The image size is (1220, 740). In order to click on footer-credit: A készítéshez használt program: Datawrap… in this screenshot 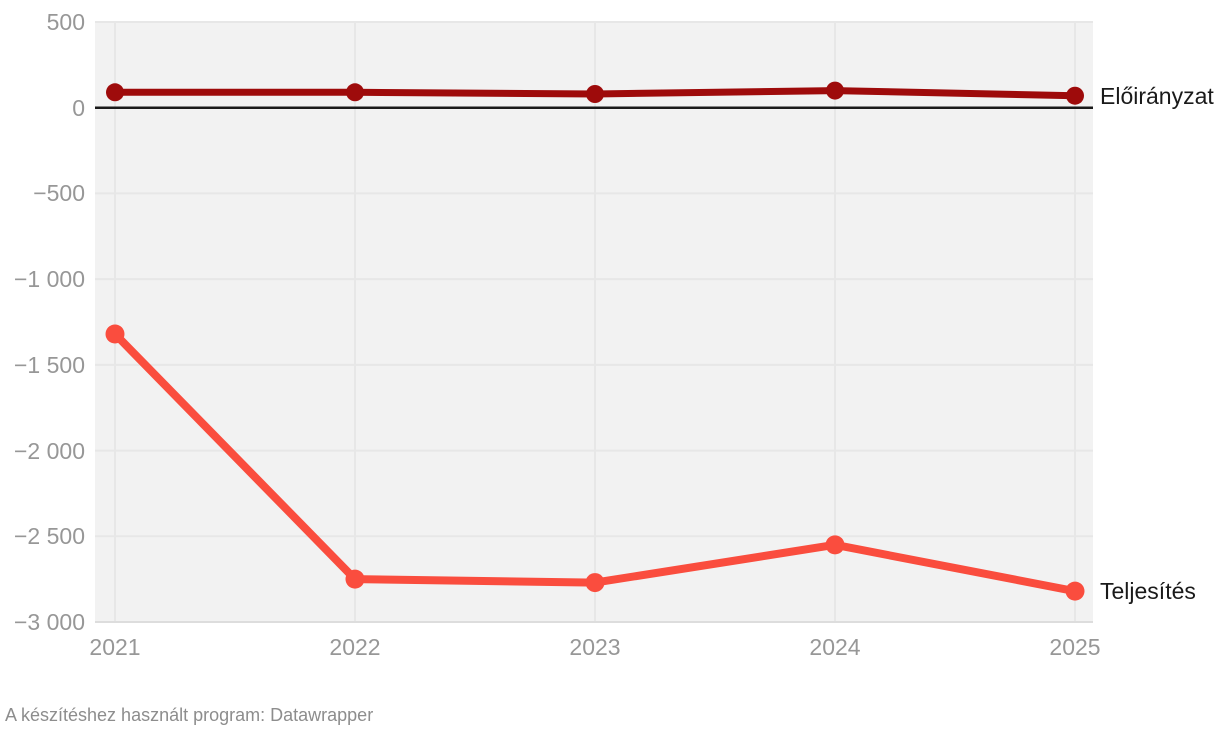, I will do `click(189, 715)`.